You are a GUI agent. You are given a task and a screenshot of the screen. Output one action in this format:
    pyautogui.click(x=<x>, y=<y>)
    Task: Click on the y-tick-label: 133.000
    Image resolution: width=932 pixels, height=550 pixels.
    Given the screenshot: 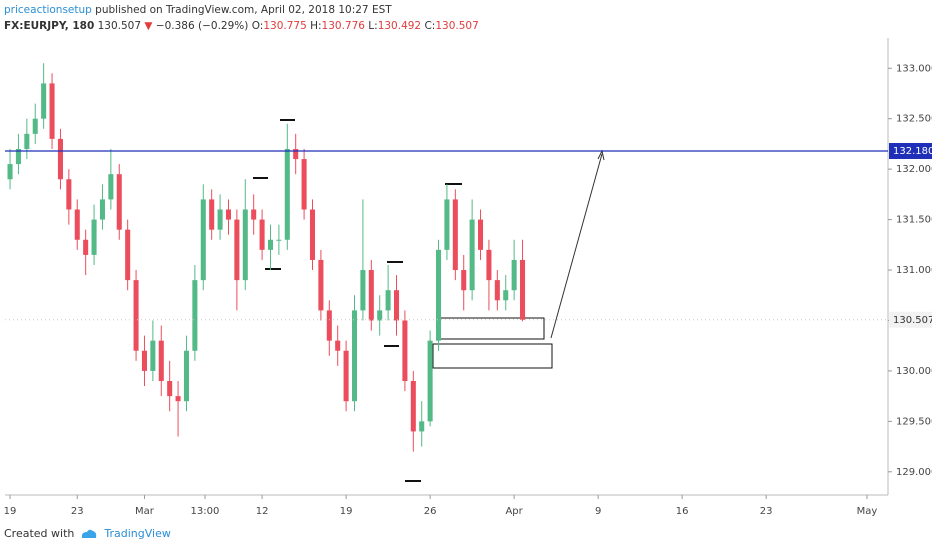 What is the action you would take?
    pyautogui.click(x=914, y=68)
    